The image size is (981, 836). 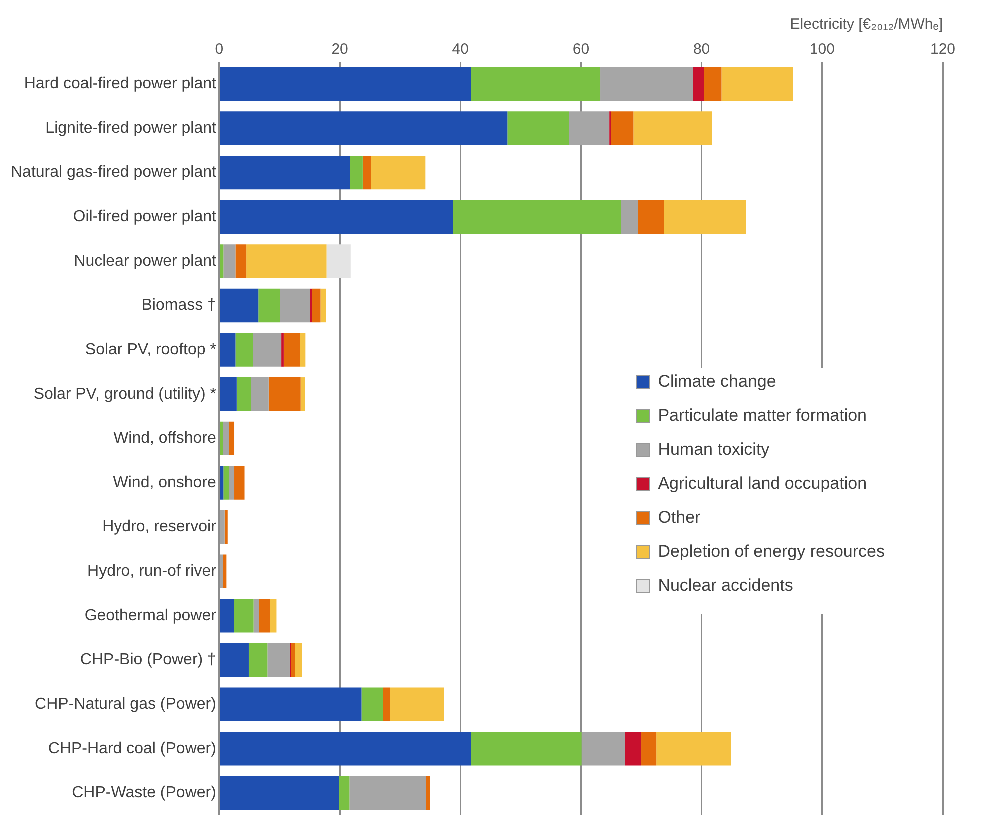 What do you see at coordinates (581, 49) in the screenshot?
I see `x-tick-label: 60` at bounding box center [581, 49].